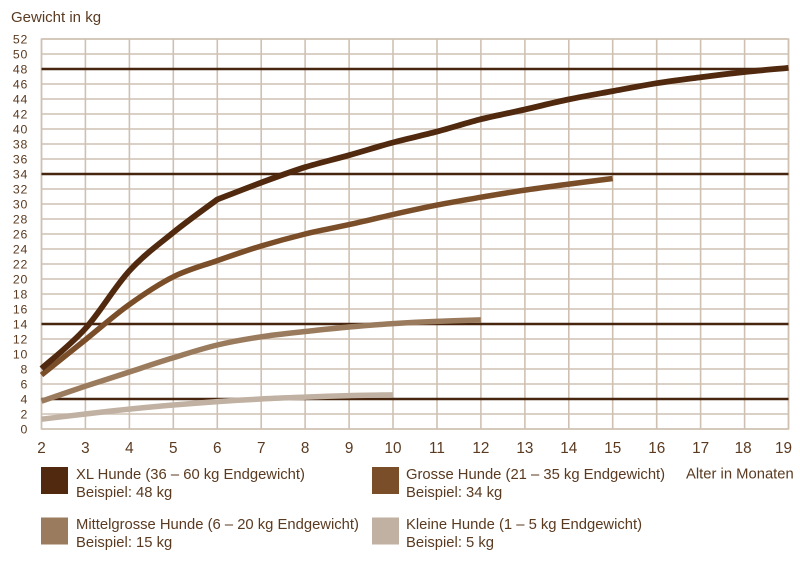  What do you see at coordinates (20, 175) in the screenshot?
I see `svg-text: 34` at bounding box center [20, 175].